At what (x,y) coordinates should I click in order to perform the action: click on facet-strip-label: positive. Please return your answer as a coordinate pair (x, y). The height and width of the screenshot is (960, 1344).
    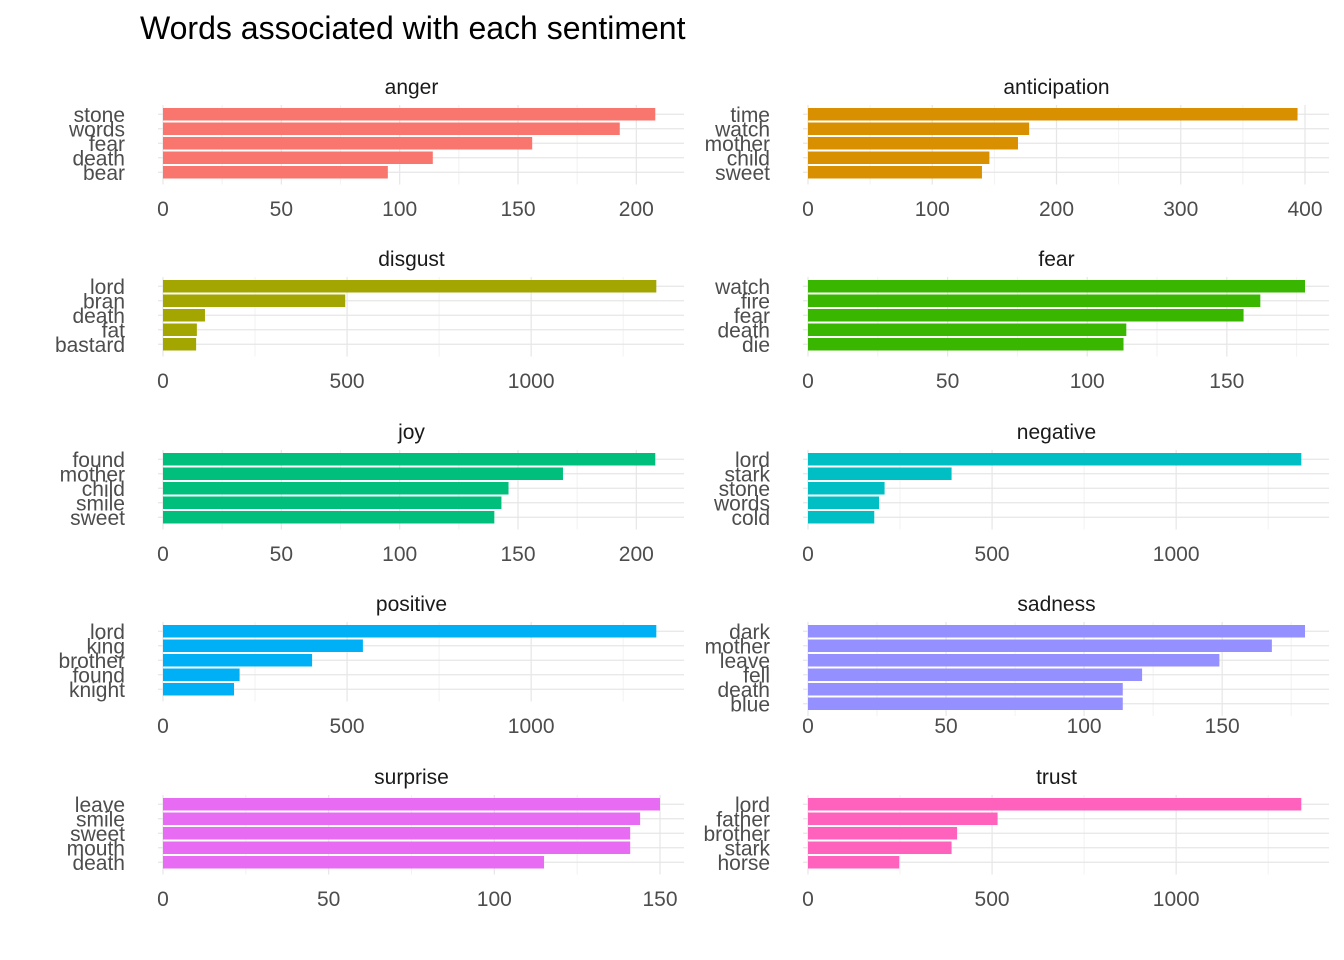
    Looking at the image, I should click on (411, 604).